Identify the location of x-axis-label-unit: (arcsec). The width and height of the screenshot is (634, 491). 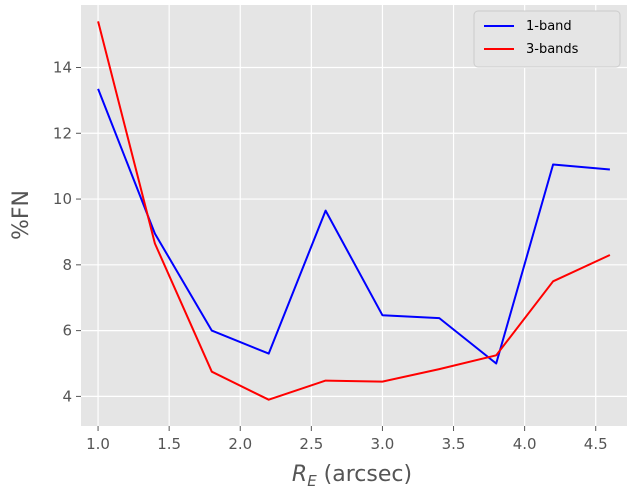
(364, 474).